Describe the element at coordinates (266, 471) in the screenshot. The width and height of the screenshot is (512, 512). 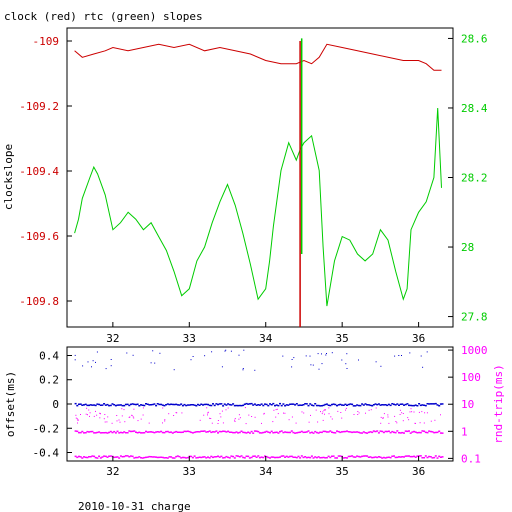
I see `bottom-xtick-label: 34` at that location.